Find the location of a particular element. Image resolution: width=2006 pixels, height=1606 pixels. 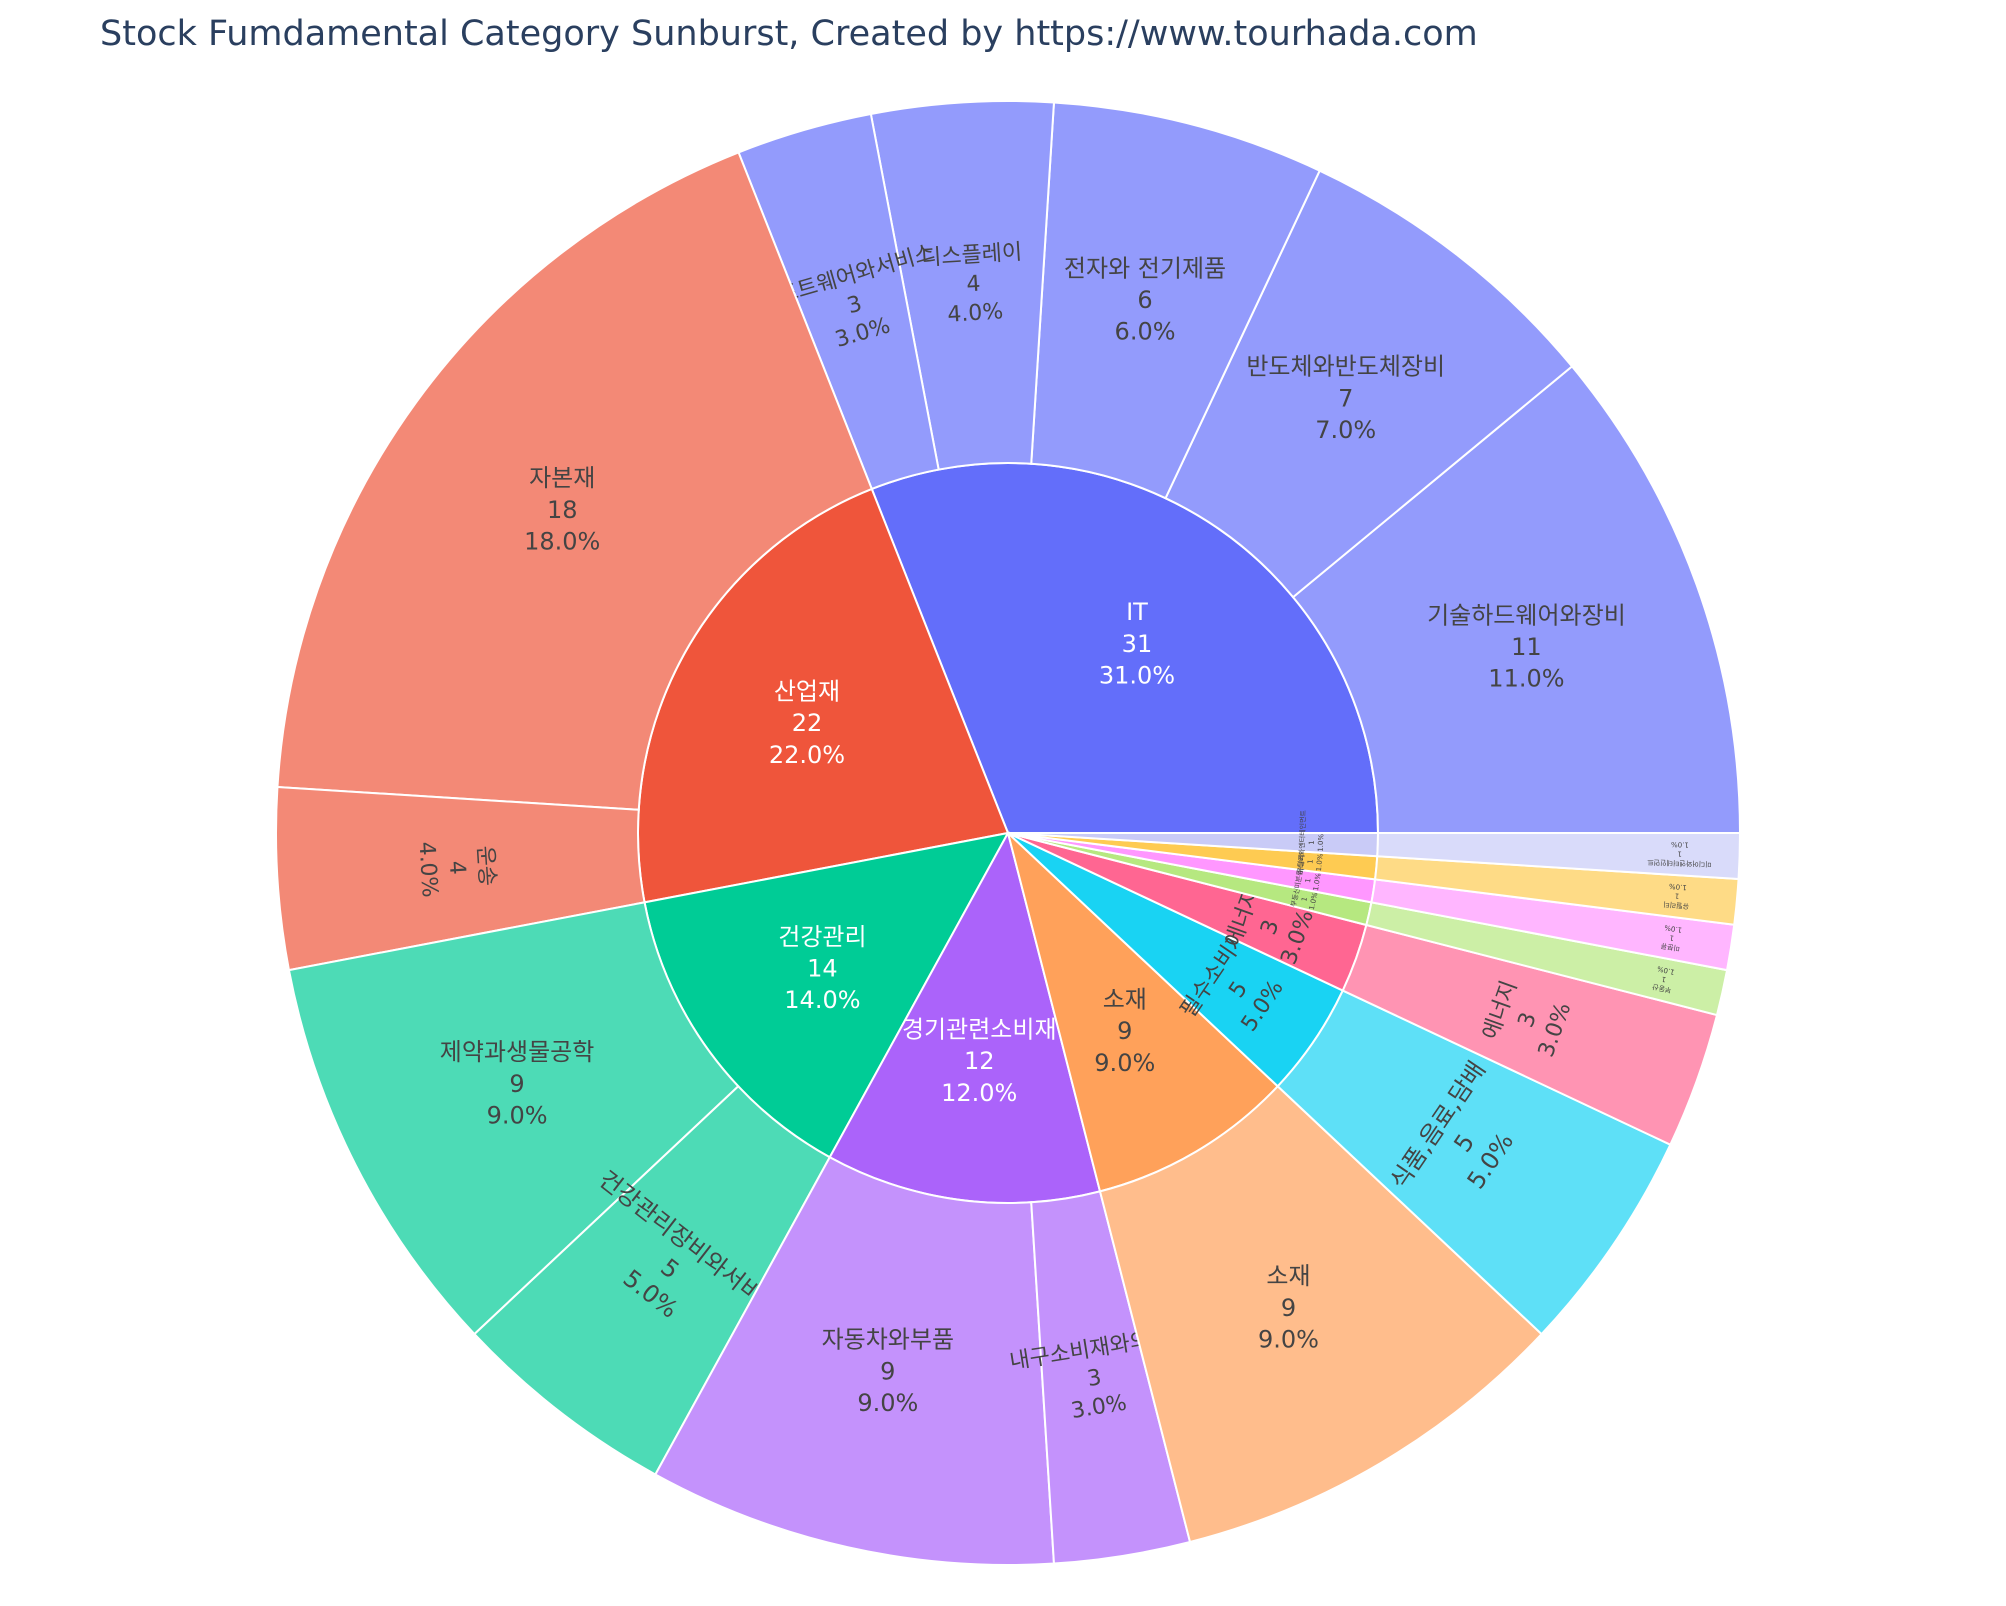

sector-label-10: 미디어와엔터테인먼트 1 1.0% is located at coordinates (1311, 841).